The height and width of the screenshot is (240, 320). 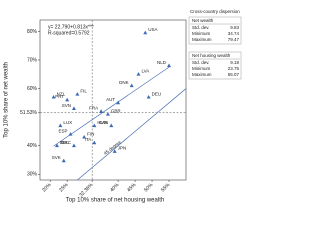 I want to click on point-label: FIN, so click(x=90, y=133).